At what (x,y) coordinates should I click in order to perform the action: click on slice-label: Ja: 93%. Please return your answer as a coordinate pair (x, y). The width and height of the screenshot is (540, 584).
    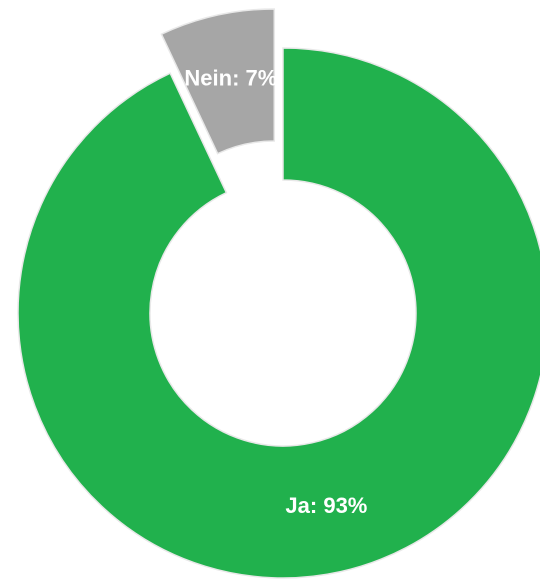
    Looking at the image, I should click on (326, 505).